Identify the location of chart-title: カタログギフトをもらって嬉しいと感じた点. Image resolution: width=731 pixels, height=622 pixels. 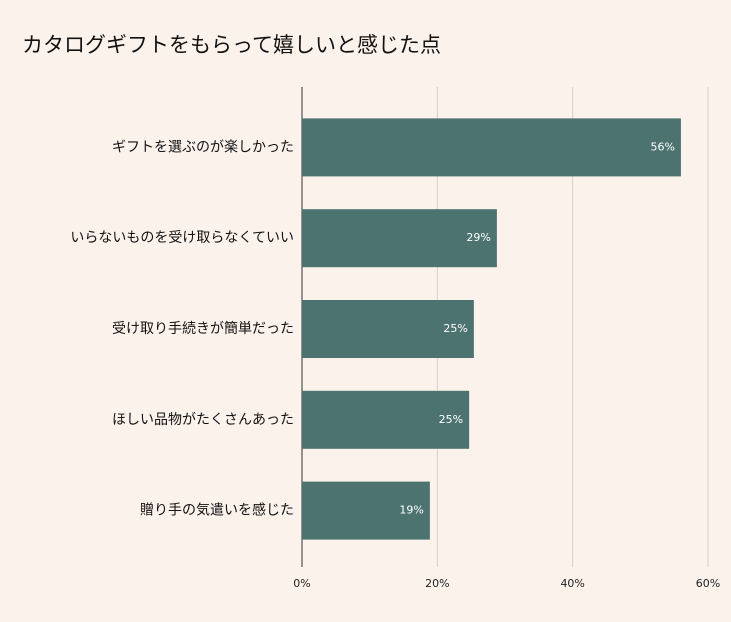
(231, 45).